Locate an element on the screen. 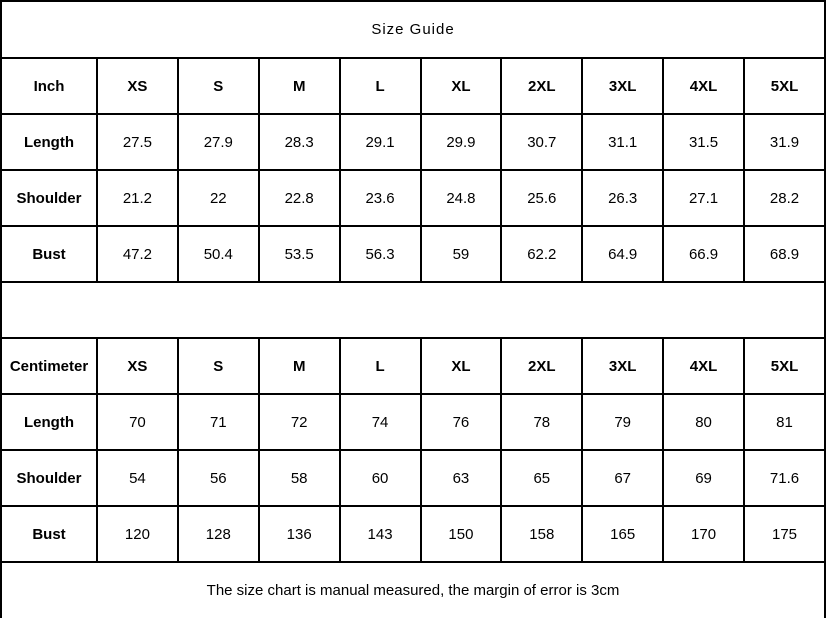 The image size is (826, 618). cm-shoulder-row: Shoulder 54 56 58 60 63 65 67 69 71.6 is located at coordinates (413, 478).